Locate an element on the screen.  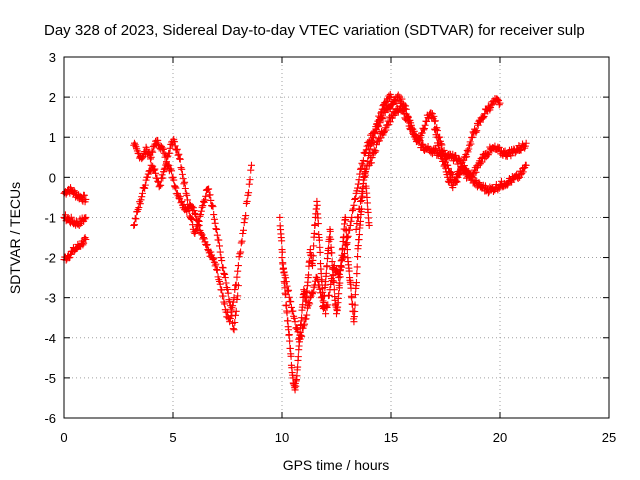
x-axis-label: GPS time / hours is located at coordinates (336, 465).